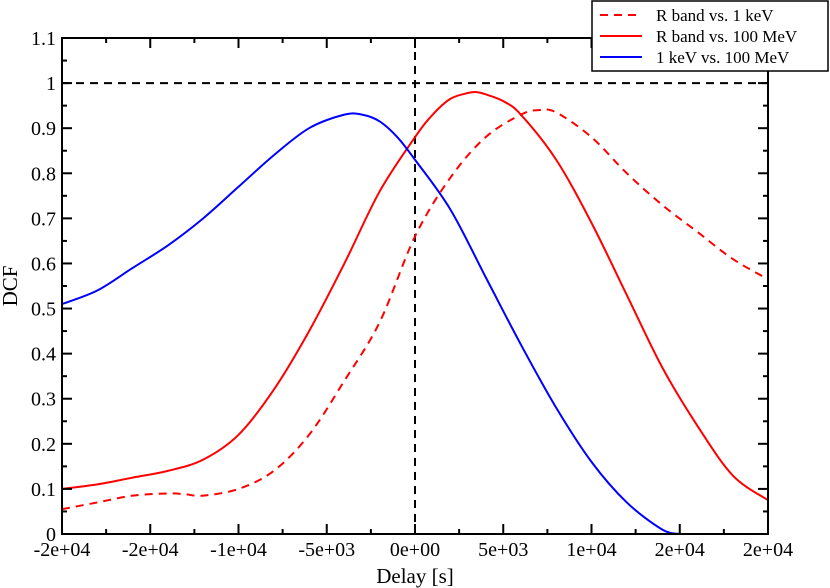 Image resolution: width=830 pixels, height=588 pixels. What do you see at coordinates (43, 445) in the screenshot?
I see `y-tick-label: 0.2` at bounding box center [43, 445].